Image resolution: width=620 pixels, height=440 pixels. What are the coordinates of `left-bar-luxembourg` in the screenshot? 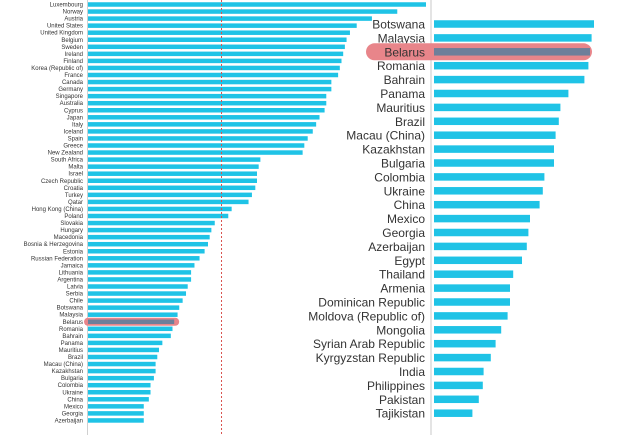 It's located at (257, 4).